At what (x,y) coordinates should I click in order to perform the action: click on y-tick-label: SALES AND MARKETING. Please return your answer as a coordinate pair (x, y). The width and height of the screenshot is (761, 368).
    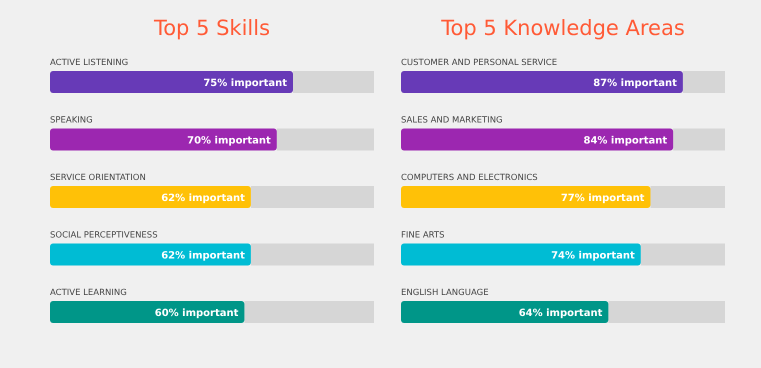
    Looking at the image, I should click on (452, 121).